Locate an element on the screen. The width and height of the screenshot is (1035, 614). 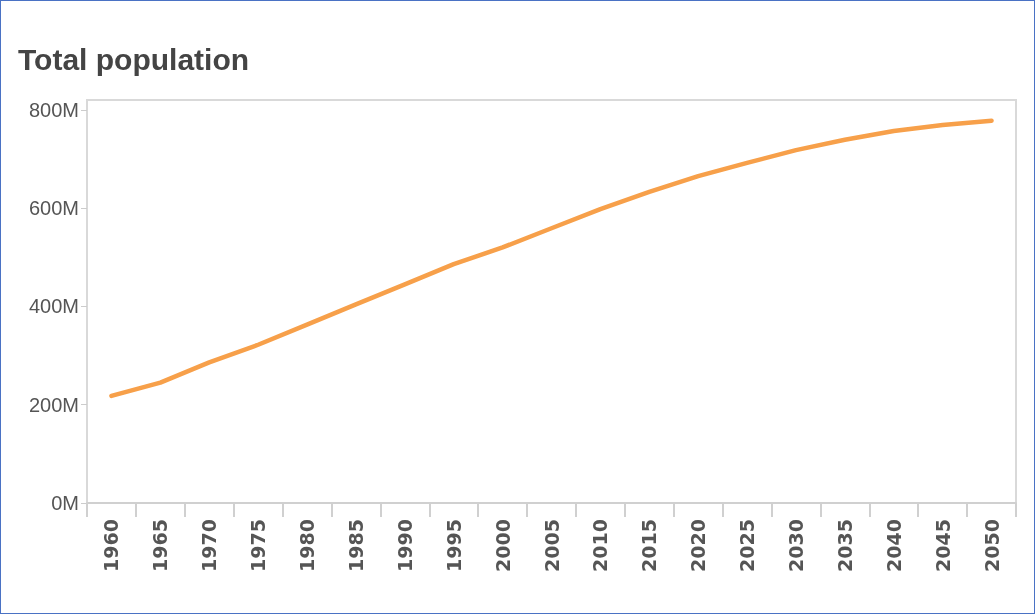
x-tick-label: 1980 is located at coordinates (307, 545).